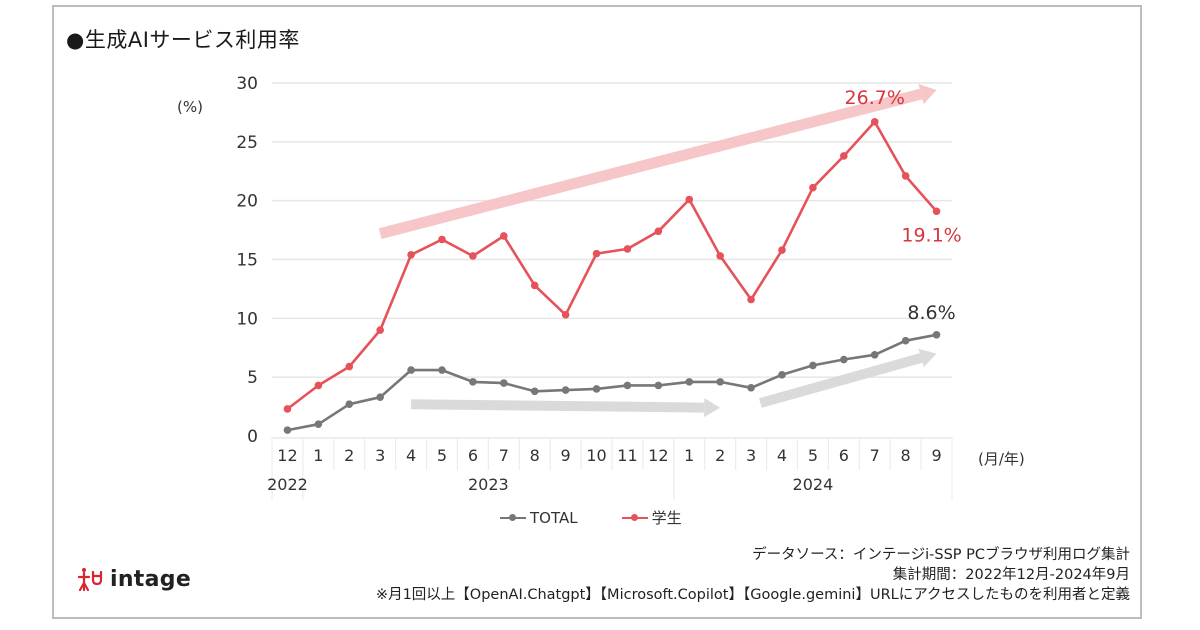 This screenshot has width=1200, height=630. I want to click on y-tick-label: 0, so click(252, 437).